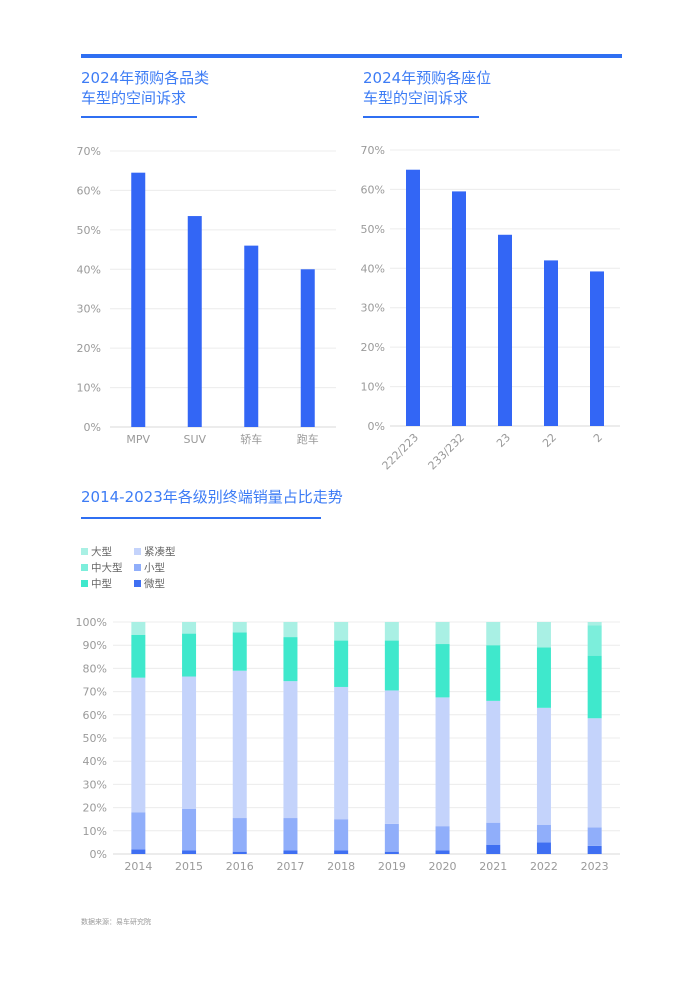 The width and height of the screenshot is (700, 983). What do you see at coordinates (308, 439) in the screenshot?
I see `chart1-xtick-label: 跑车` at bounding box center [308, 439].